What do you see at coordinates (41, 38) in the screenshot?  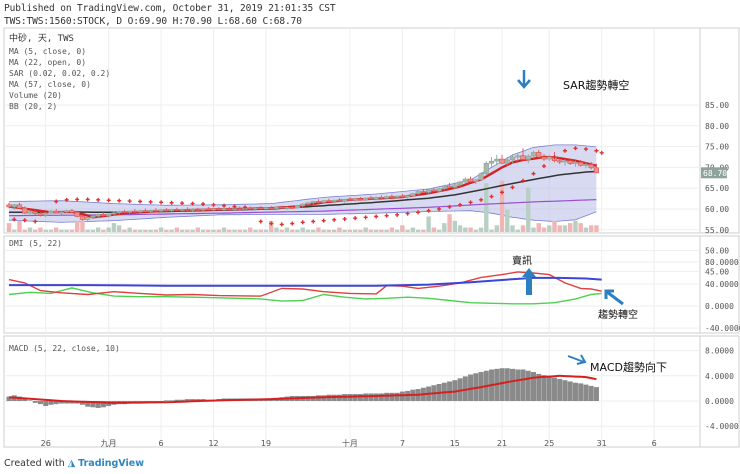 I see `legend-title: 中砂, 天, TWS` at bounding box center [41, 38].